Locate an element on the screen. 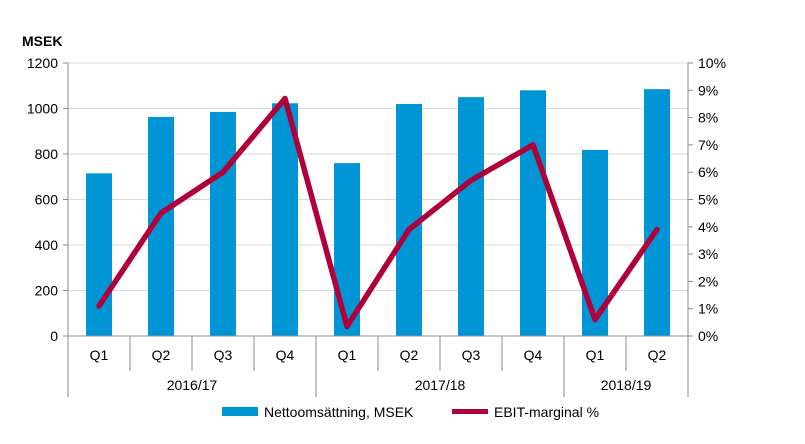  left-tick-label: 600 is located at coordinates (47, 200).